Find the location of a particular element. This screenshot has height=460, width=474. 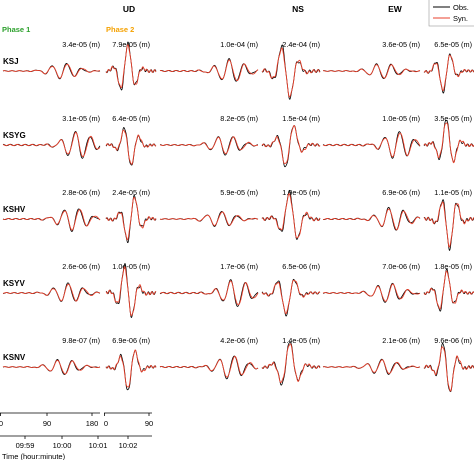

amplitude-label-ns-phase2: 1.9e-05 (m) is located at coordinates (301, 192).